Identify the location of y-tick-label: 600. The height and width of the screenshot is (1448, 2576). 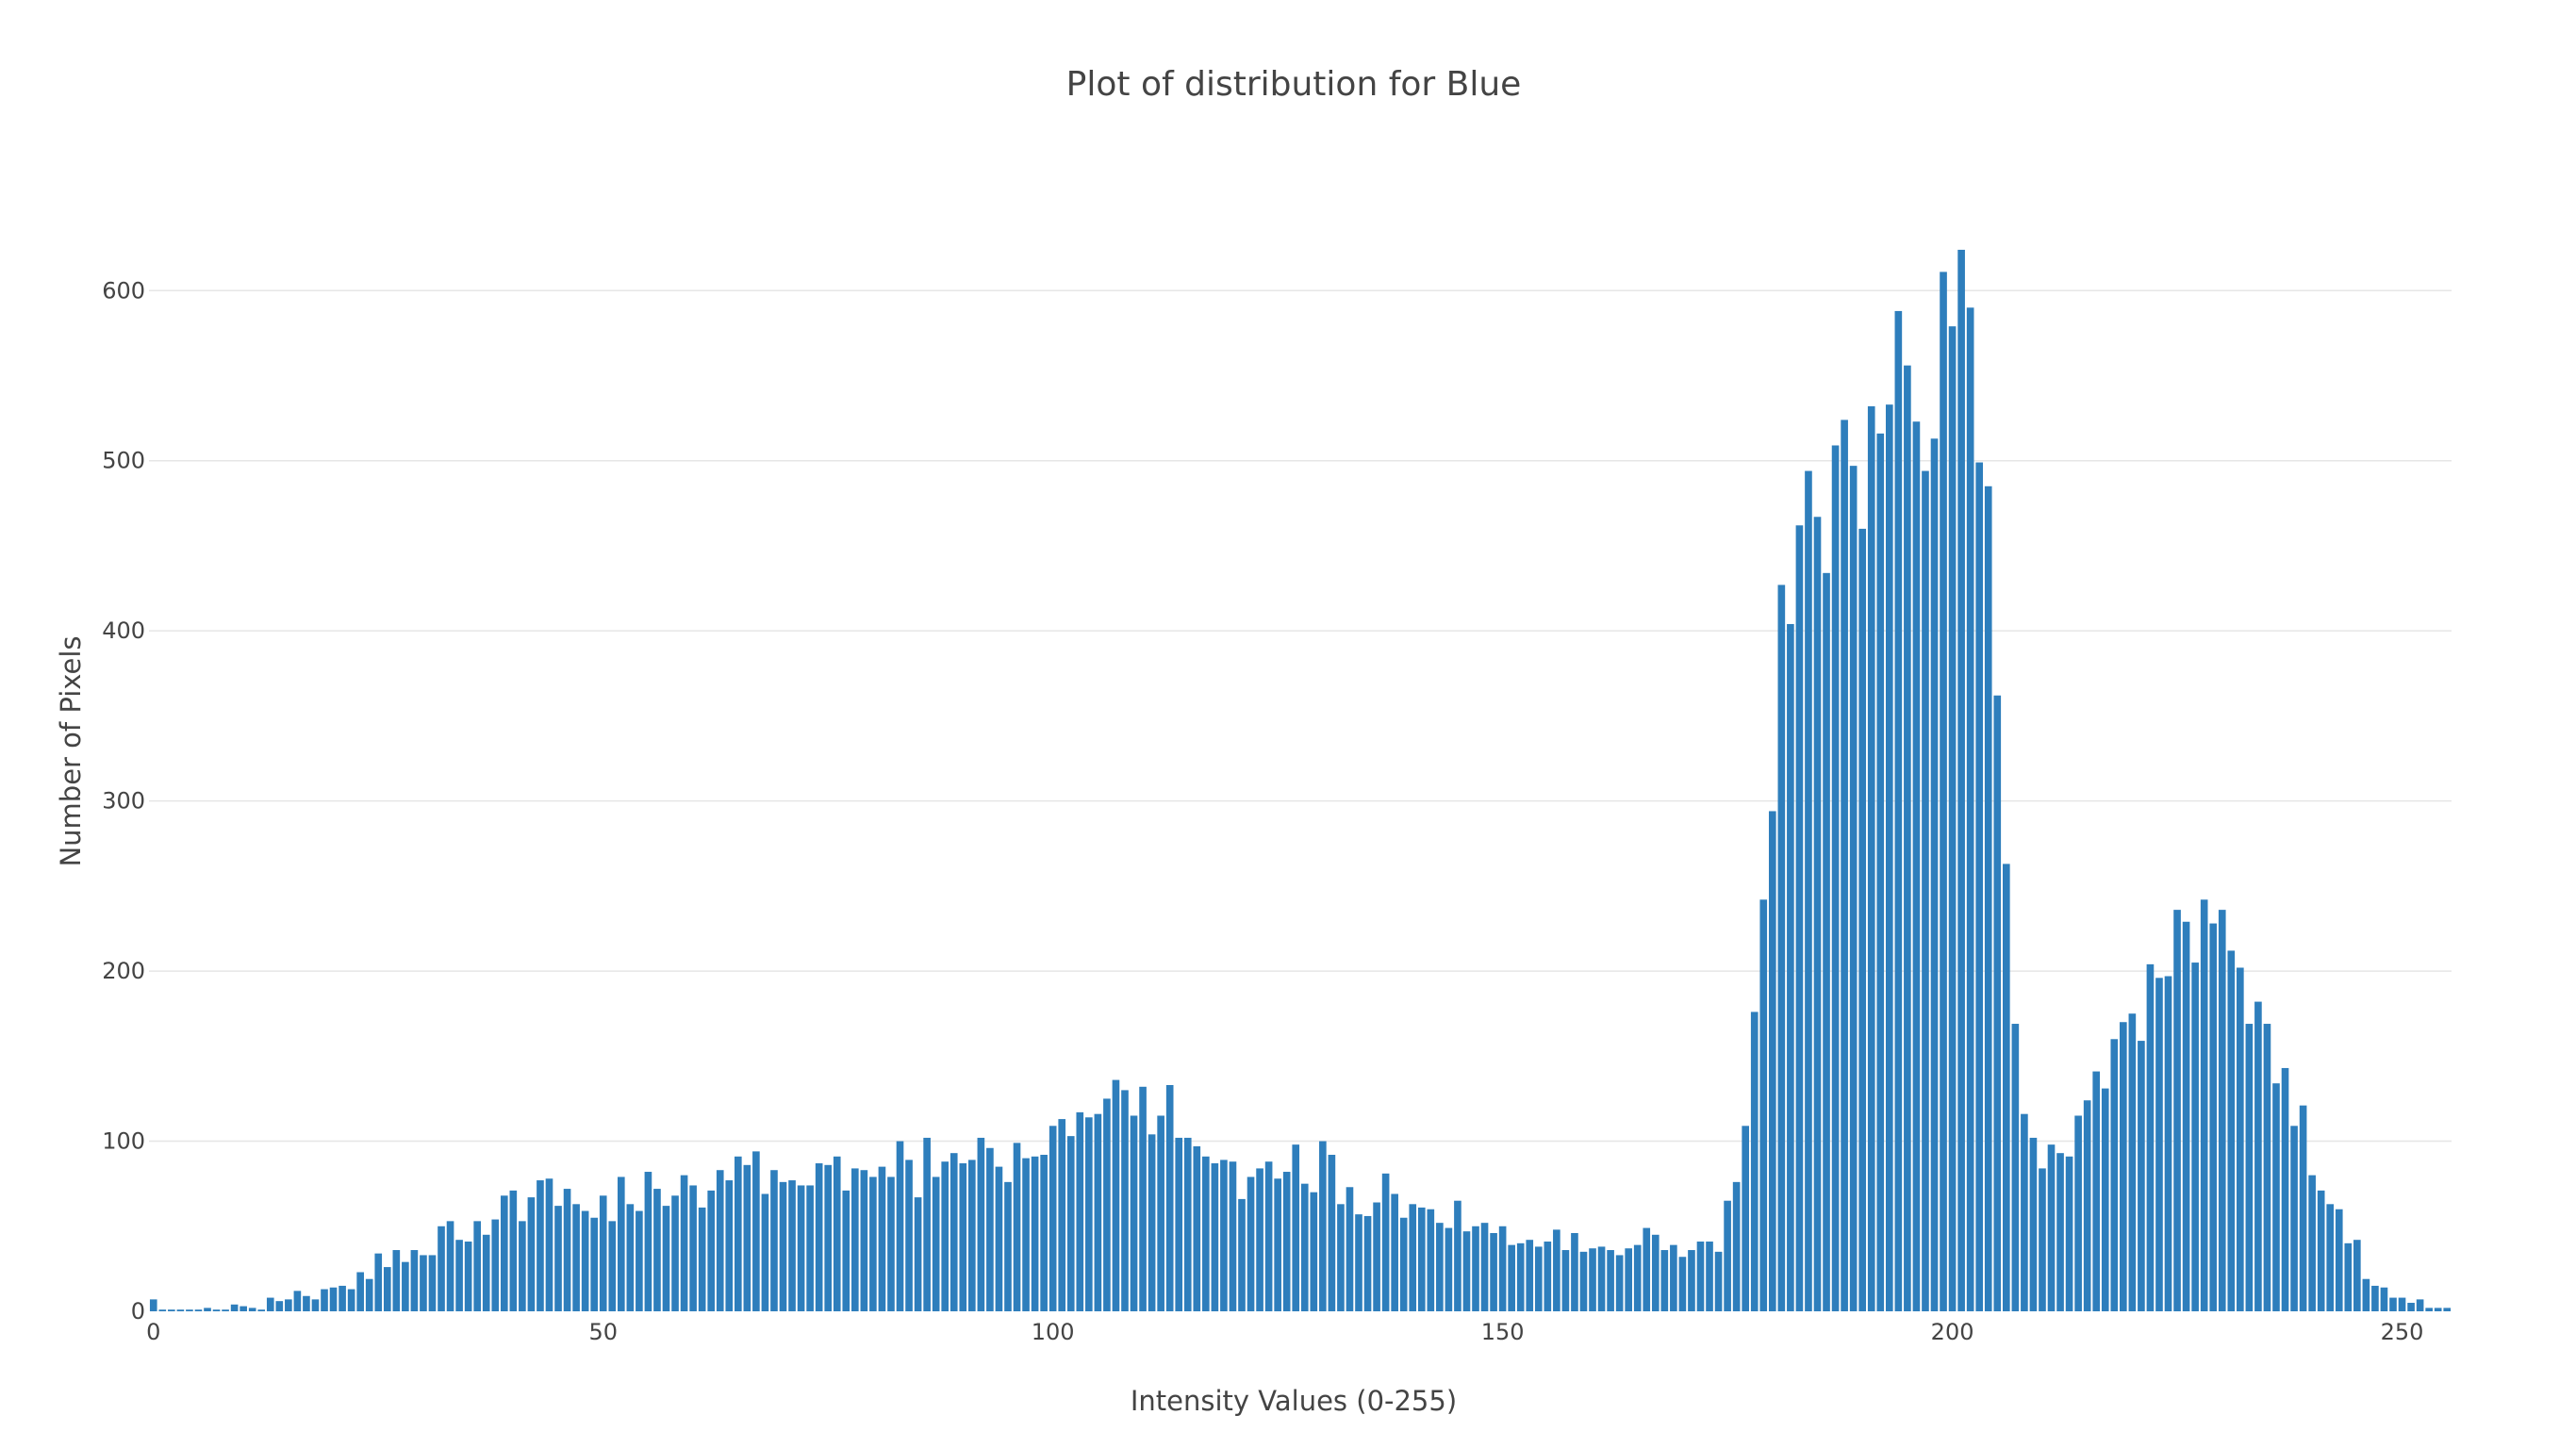
(123, 290).